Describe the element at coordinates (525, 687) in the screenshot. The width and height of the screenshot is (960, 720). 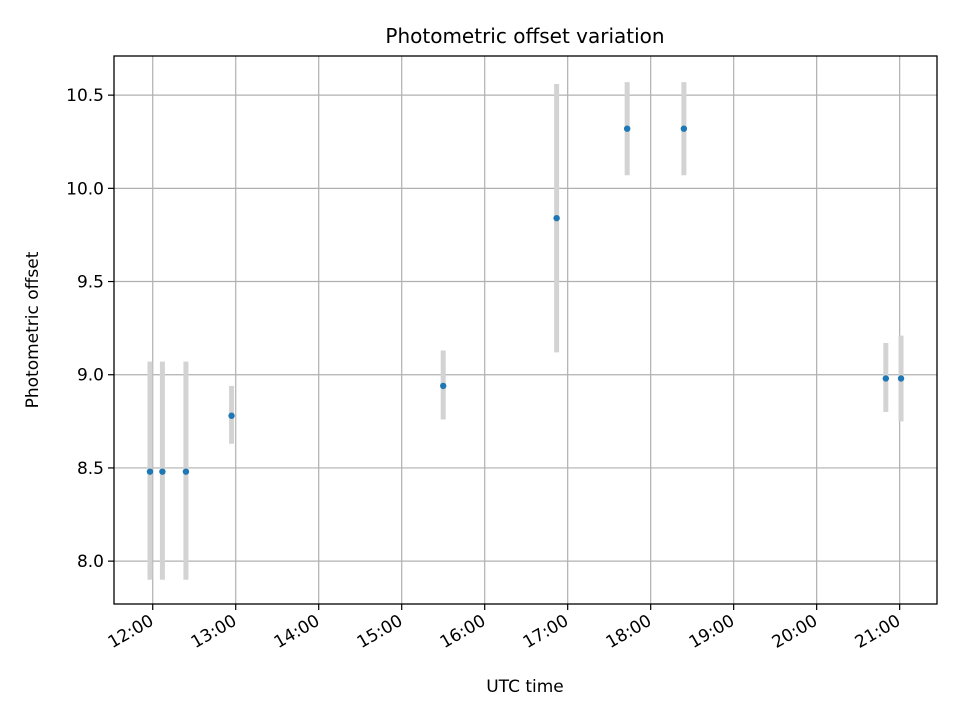
I see `x-axis-label: UTC time` at that location.